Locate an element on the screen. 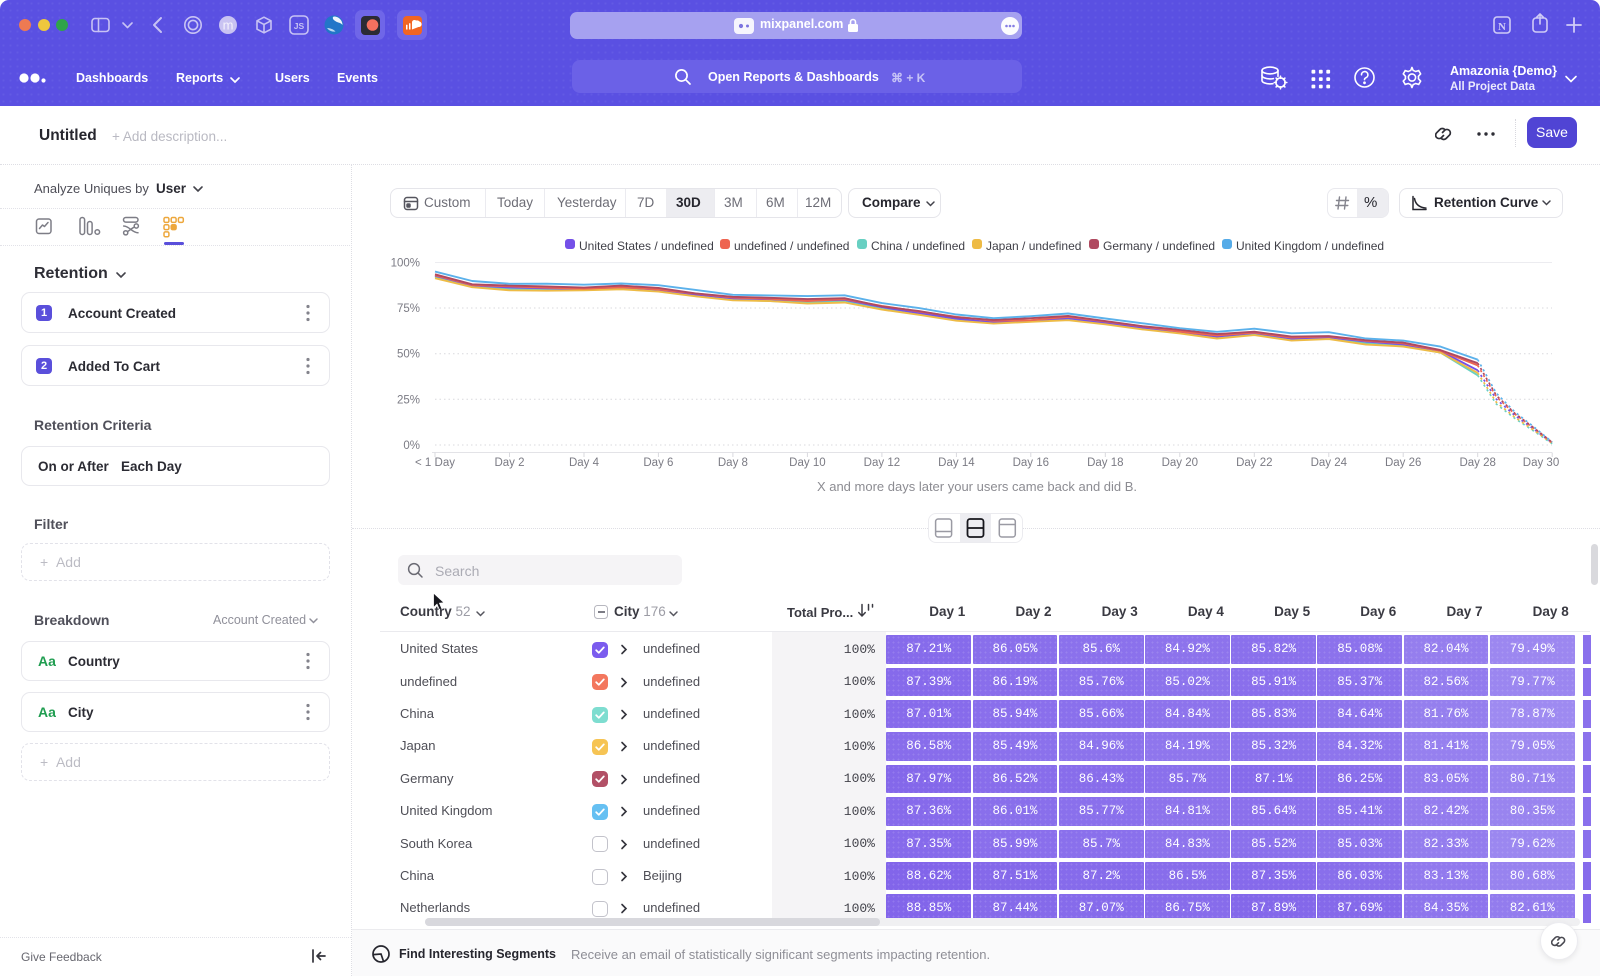  svg-text: Day 24 is located at coordinates (1329, 463).